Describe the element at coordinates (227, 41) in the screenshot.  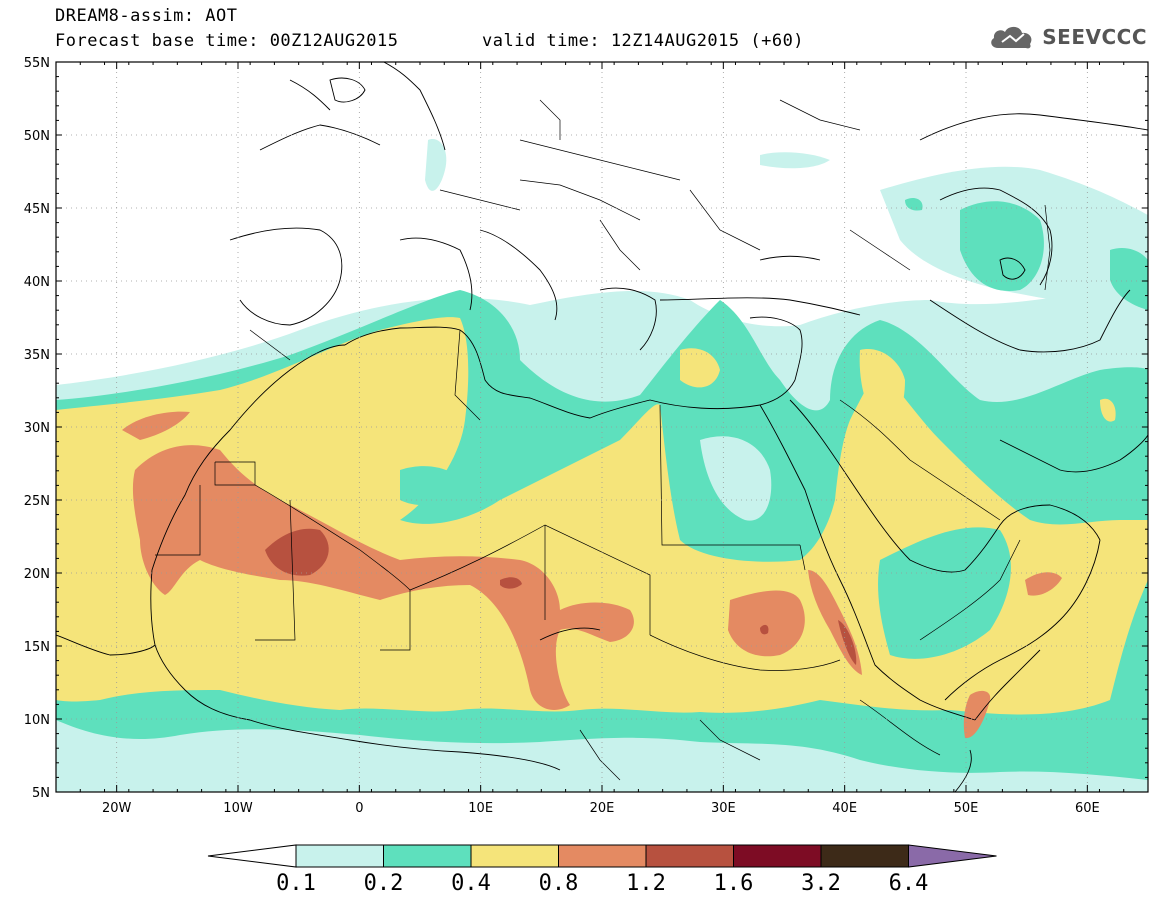
I see `forecast-base-time: Forecast base time: 00Z12AUG2015` at that location.